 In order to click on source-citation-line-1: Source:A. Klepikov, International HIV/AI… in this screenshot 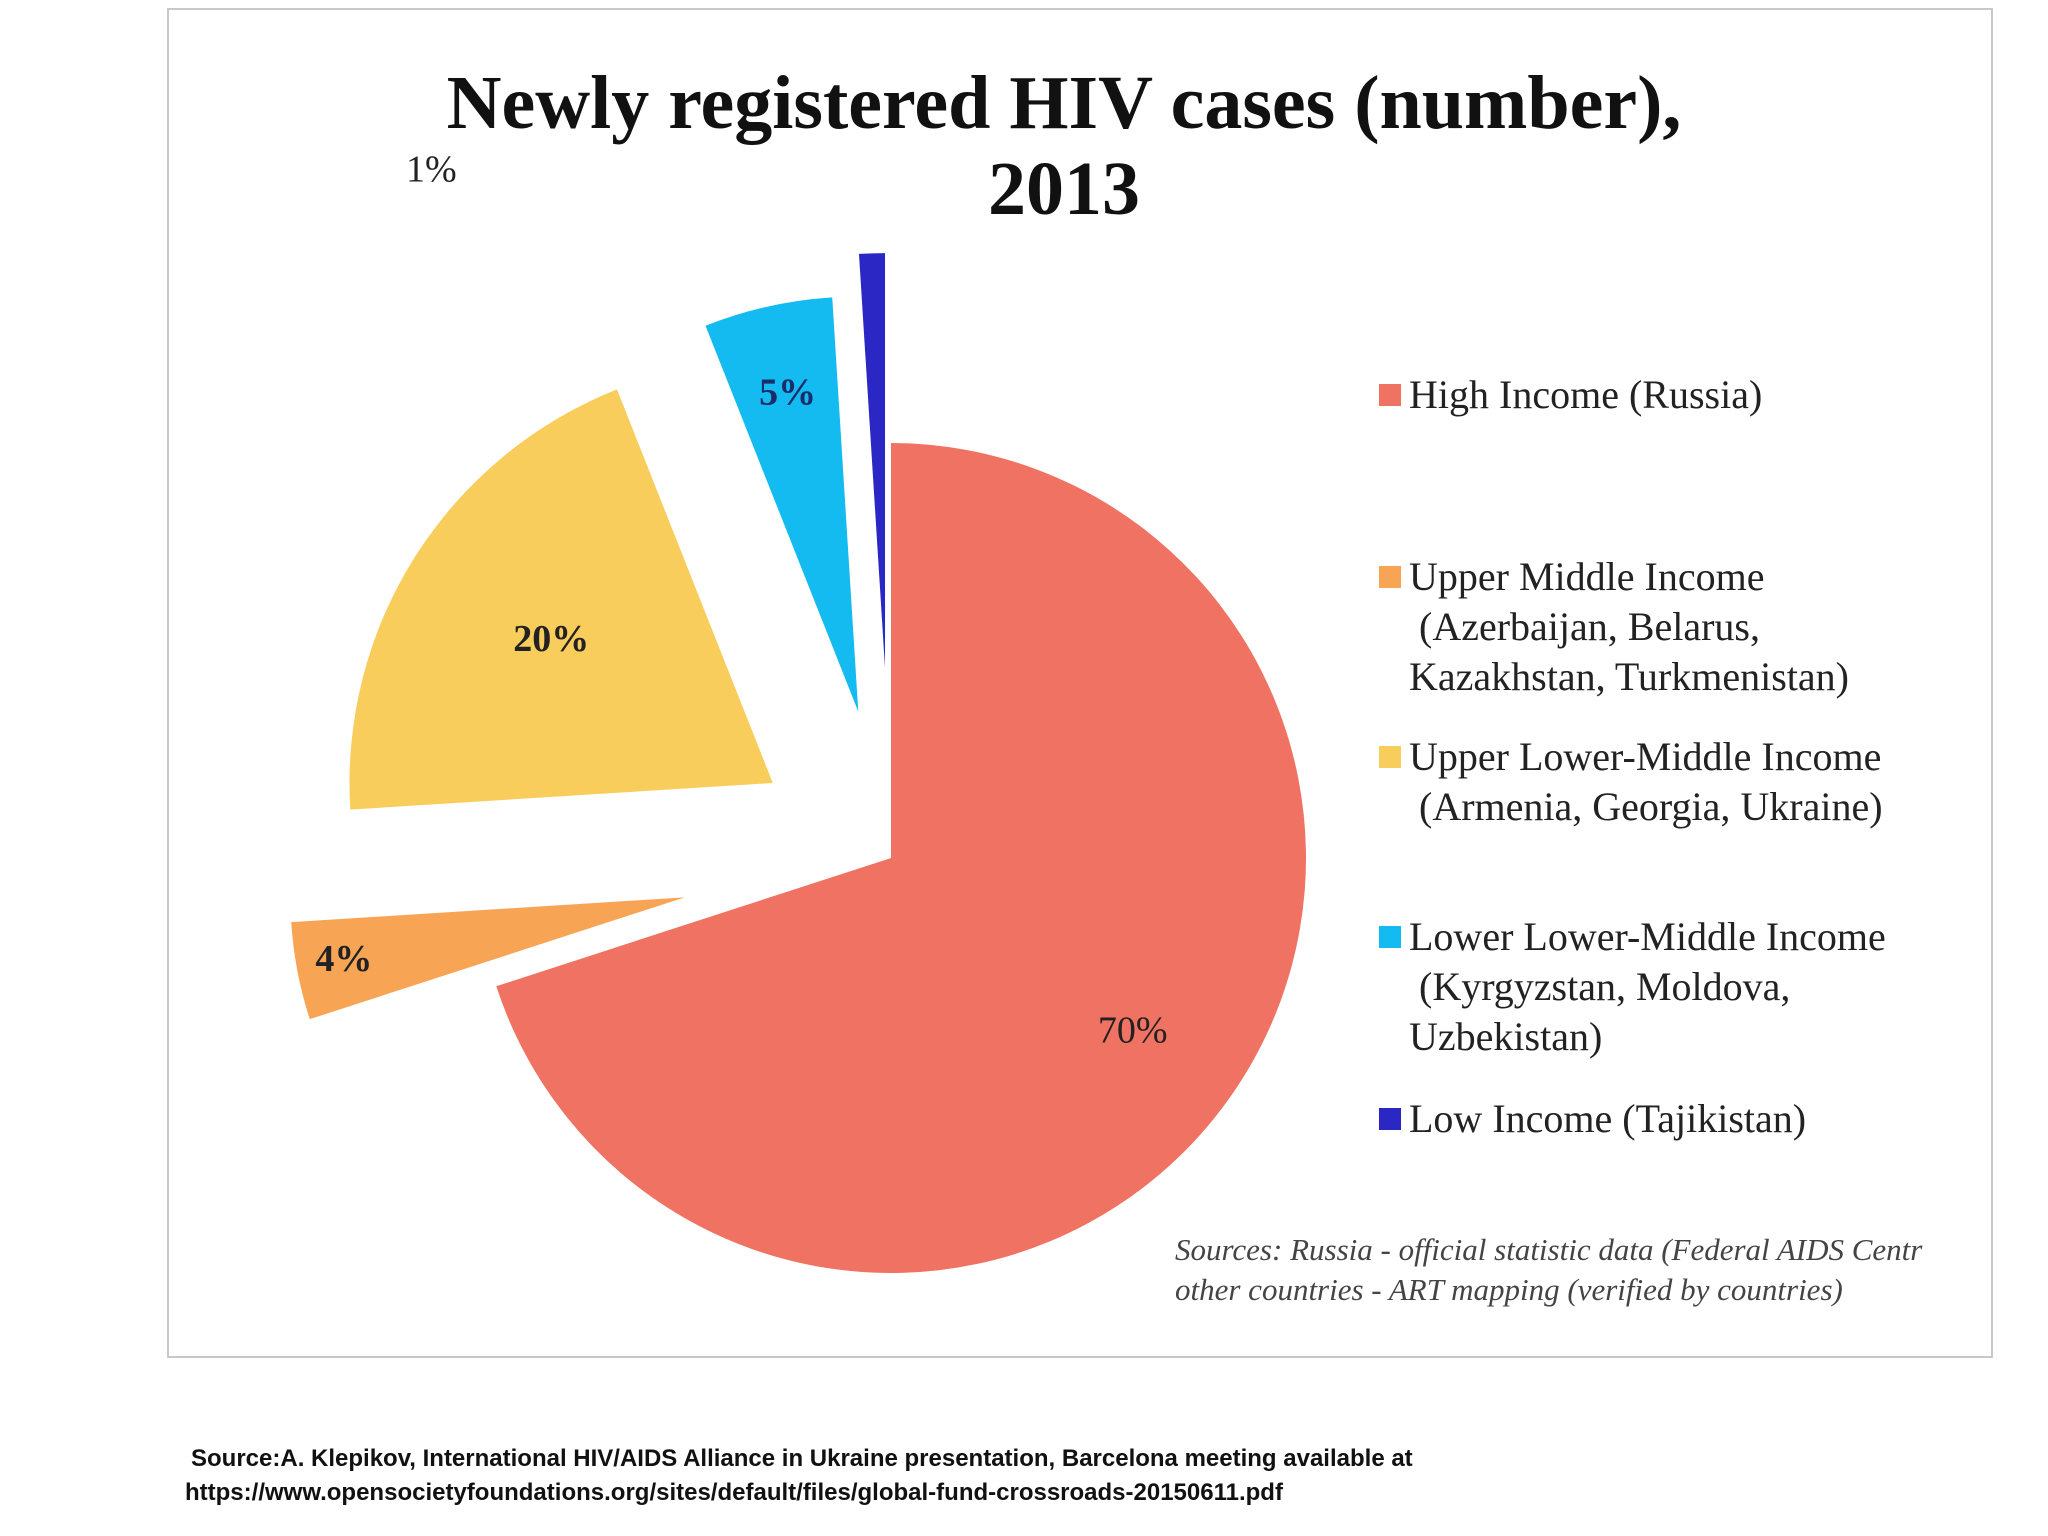, I will do `click(802, 1458)`.